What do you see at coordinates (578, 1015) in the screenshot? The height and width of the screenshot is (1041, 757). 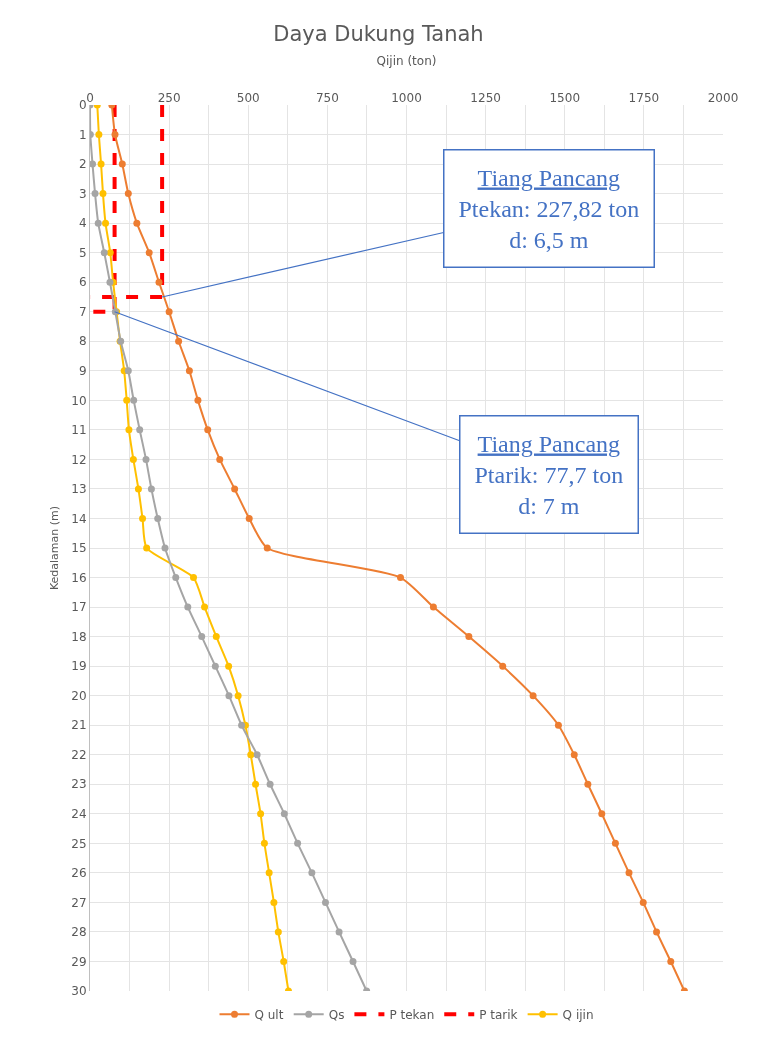 I see `legend-label: Q ijin` at bounding box center [578, 1015].